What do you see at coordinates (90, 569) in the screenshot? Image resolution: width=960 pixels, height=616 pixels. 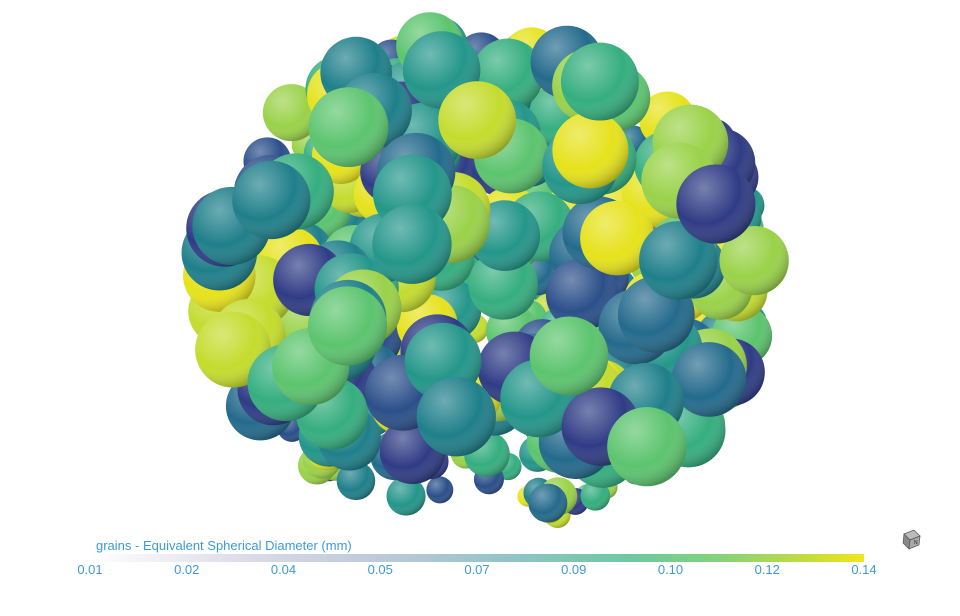 I see `colorbar-tick: 0.01` at bounding box center [90, 569].